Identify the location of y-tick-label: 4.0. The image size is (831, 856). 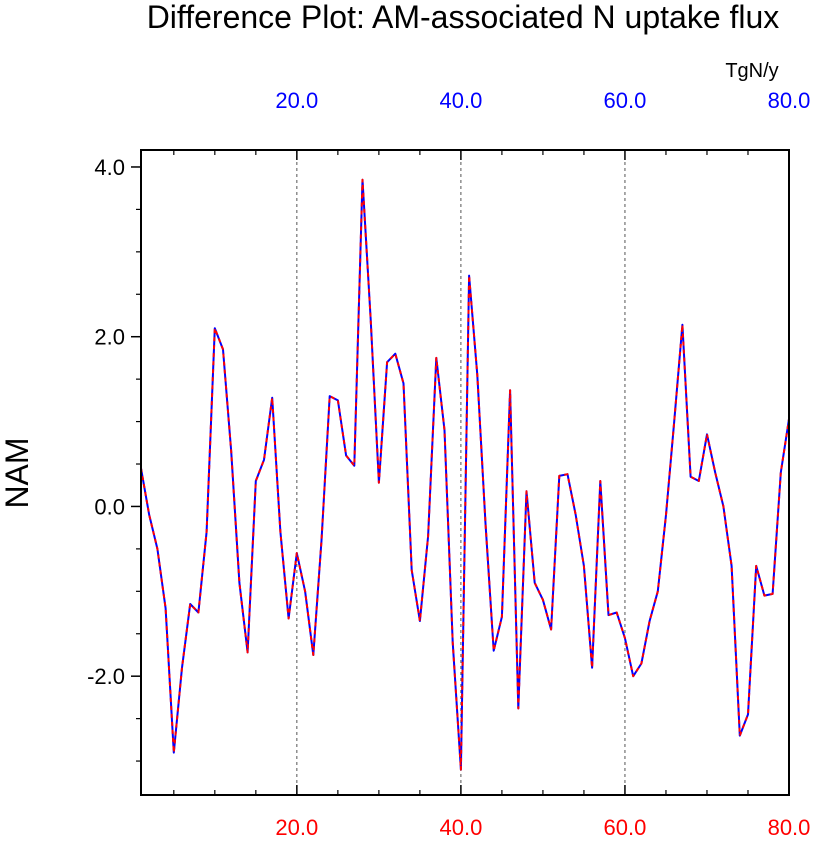
(109, 167).